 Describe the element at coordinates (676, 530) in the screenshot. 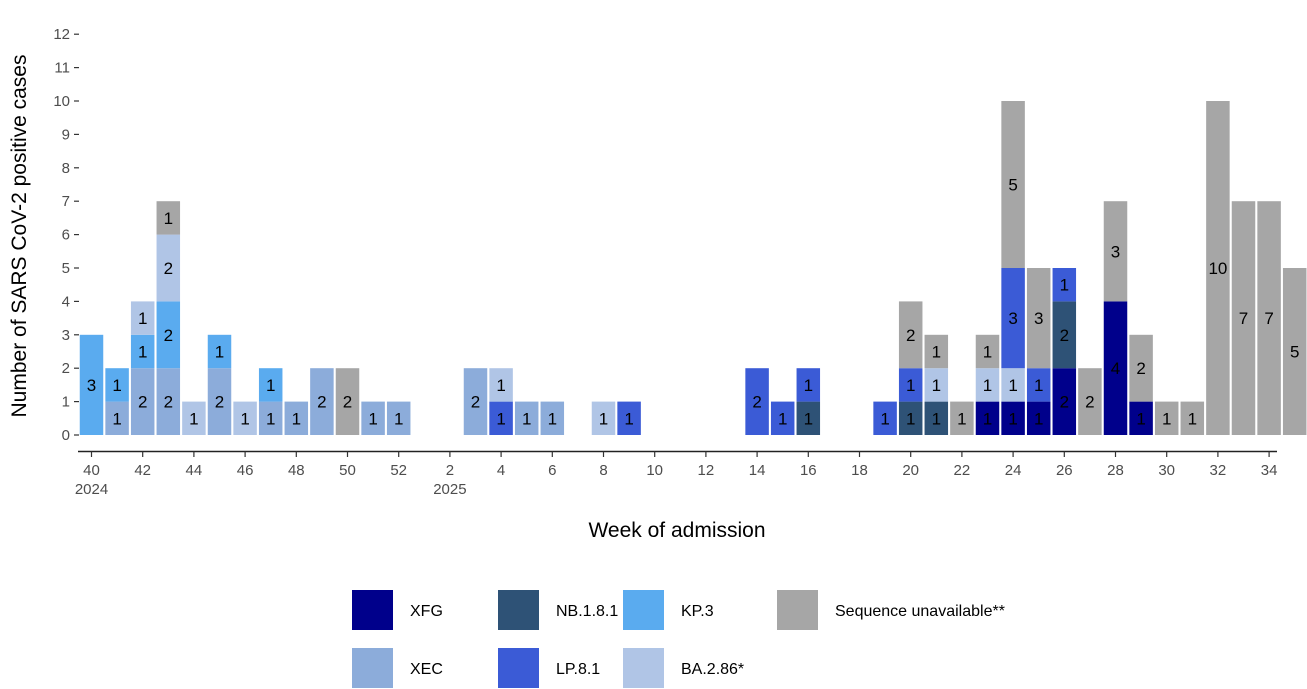

I see `x-axis-title: Week of admission` at that location.